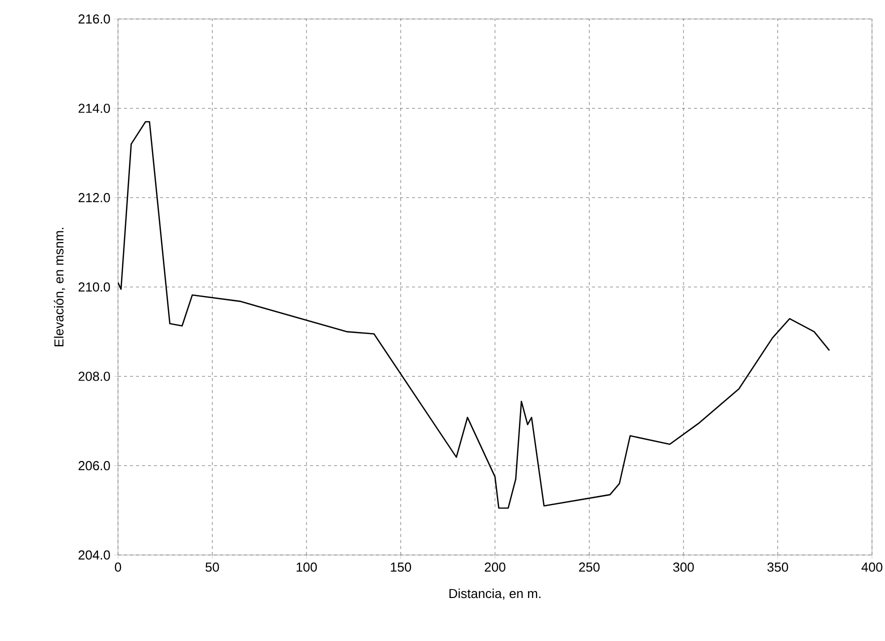  Describe the element at coordinates (306, 567) in the screenshot. I see `x-tick-label: 100` at that location.